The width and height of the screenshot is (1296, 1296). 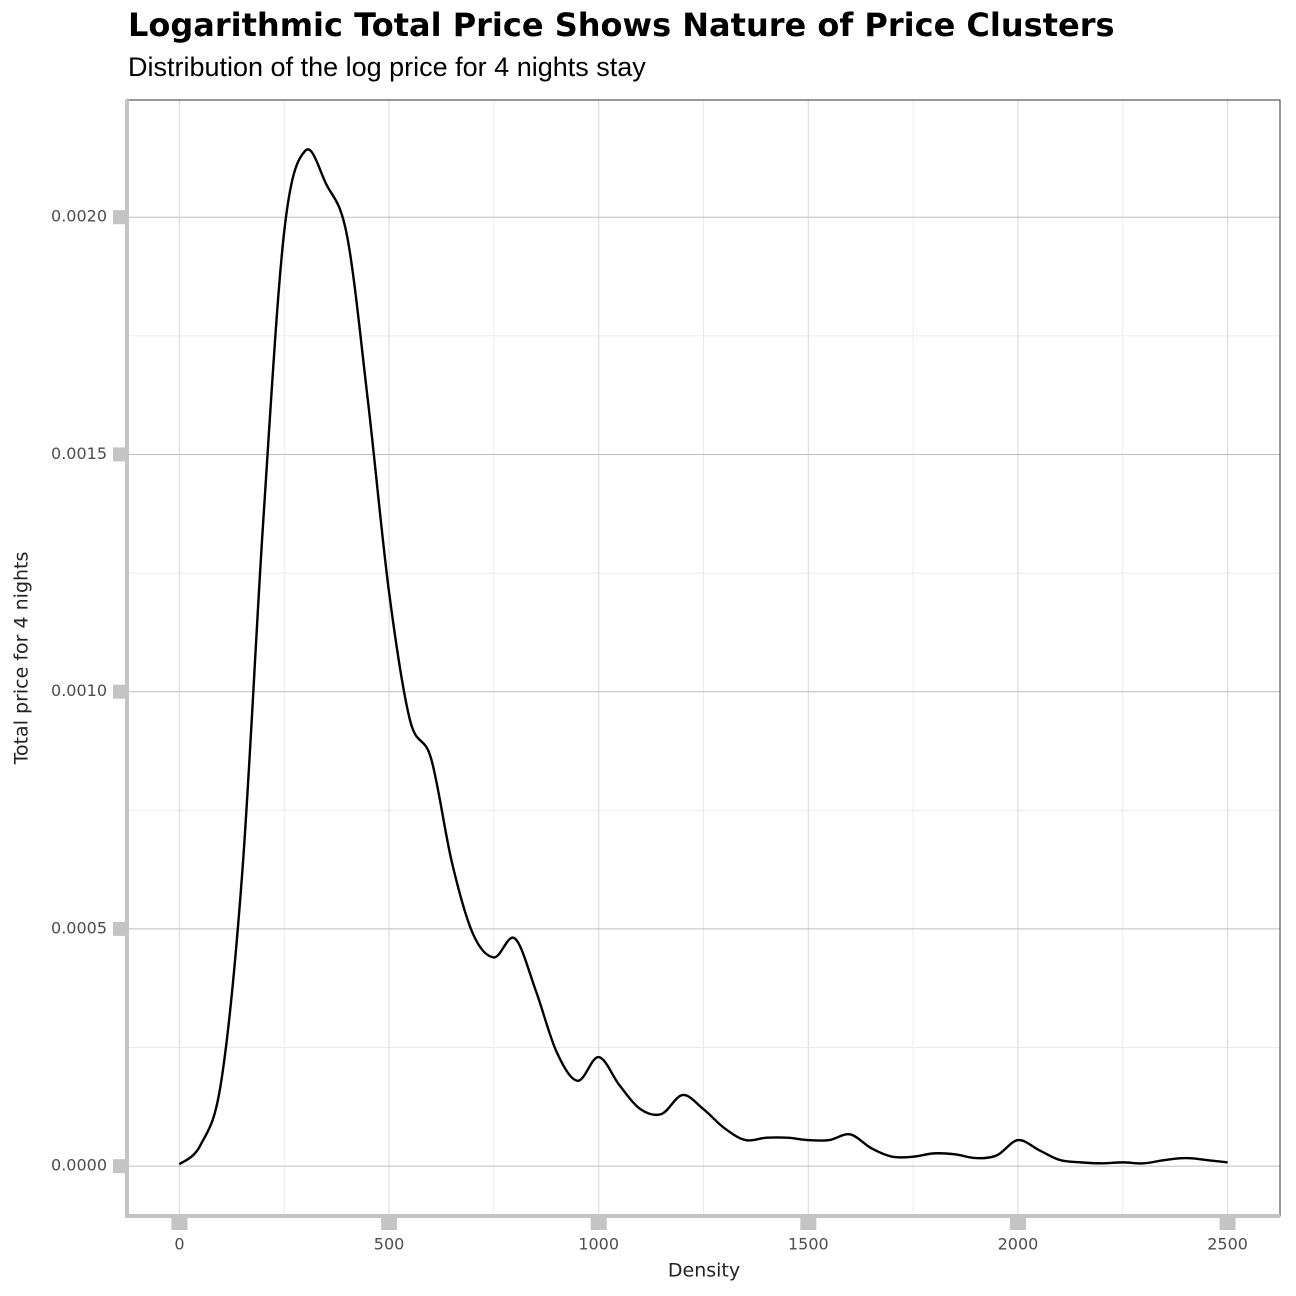 I want to click on x-tick-label: 500, so click(x=389, y=1244).